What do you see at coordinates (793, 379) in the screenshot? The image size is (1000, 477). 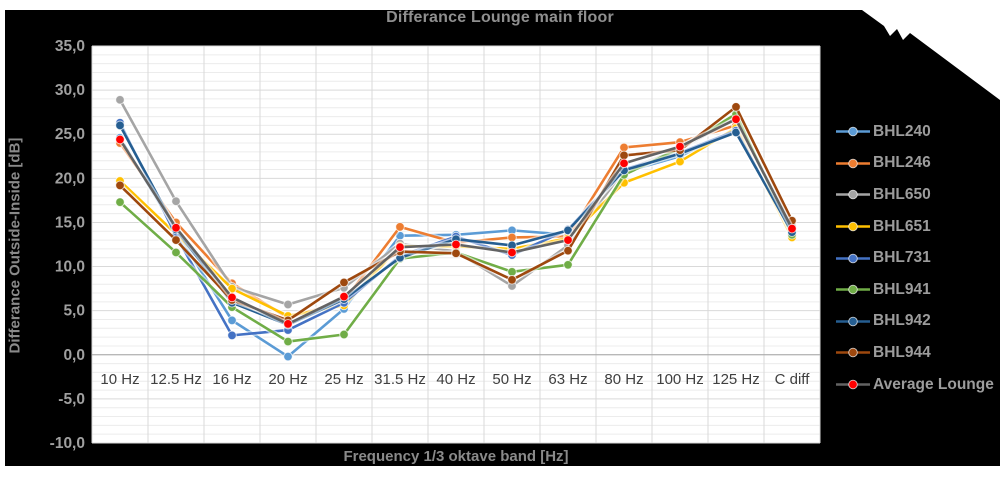 I see `svg-text: C diff` at bounding box center [793, 379].